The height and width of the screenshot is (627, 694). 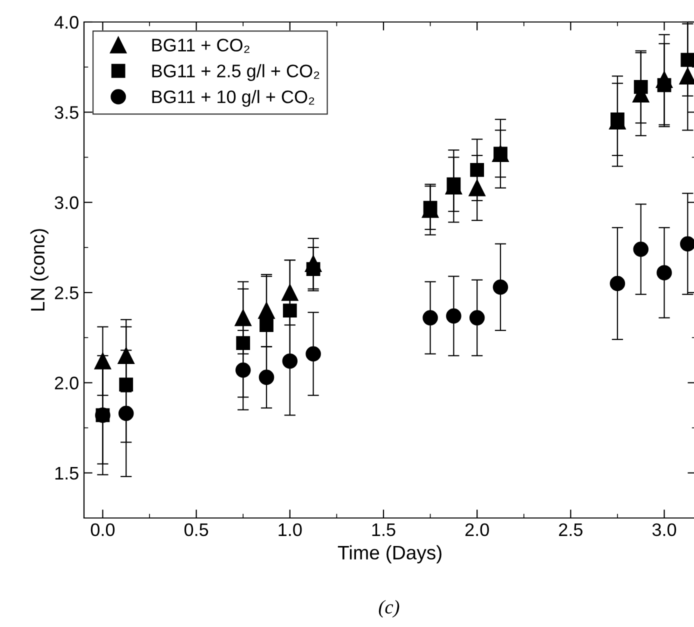 What do you see at coordinates (201, 45) in the screenshot?
I see `legend-label: BG11 + CO₂` at bounding box center [201, 45].